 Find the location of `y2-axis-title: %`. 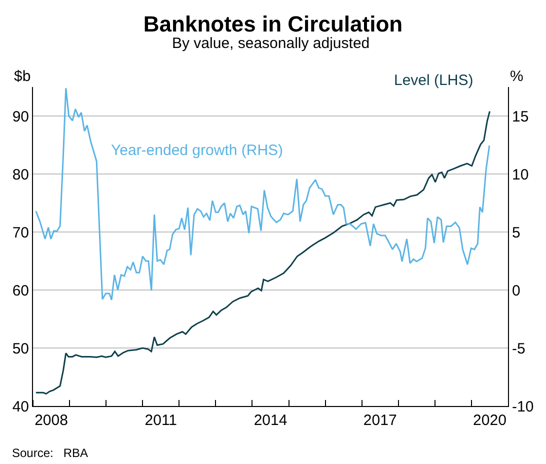

y2-axis-title: % is located at coordinates (517, 76).